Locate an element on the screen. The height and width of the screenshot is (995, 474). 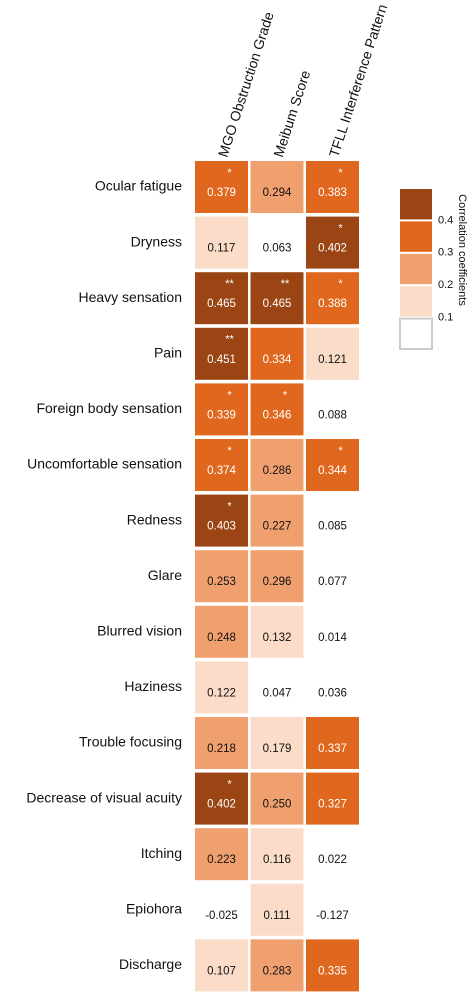
legend-title: Correlation coefficients is located at coordinates (462, 250).